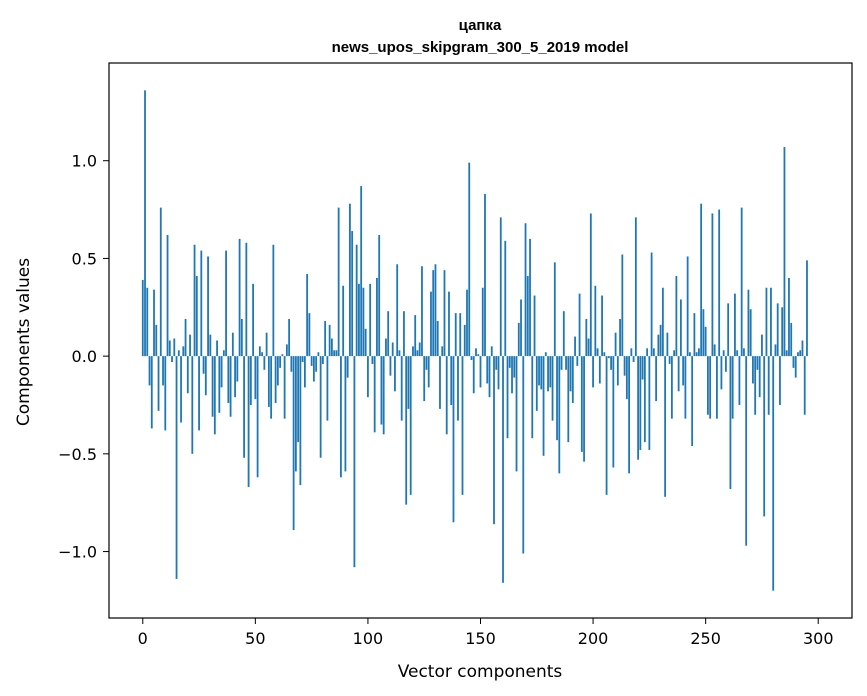 The height and width of the screenshot is (696, 867). What do you see at coordinates (480, 47) in the screenshot?
I see `chart-subtitle: news_upos_skipgram_300_5_2019 model` at bounding box center [480, 47].